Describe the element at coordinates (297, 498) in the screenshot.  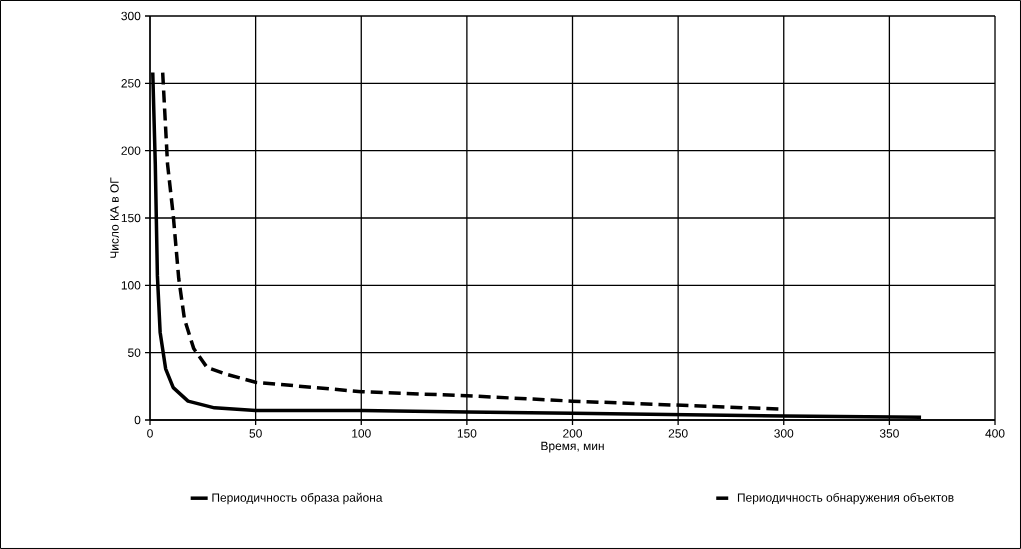
I see `legend-label: Периодичность образа района` at that location.